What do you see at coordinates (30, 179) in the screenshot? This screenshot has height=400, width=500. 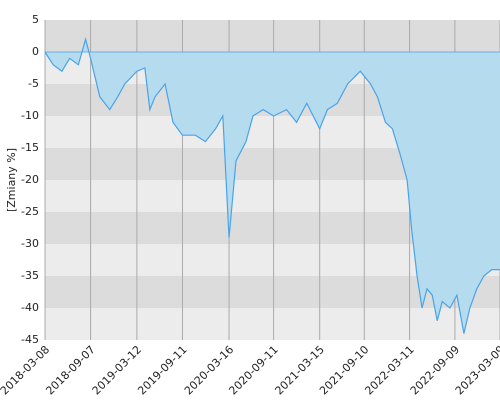 I see `y-tick-label: -20` at bounding box center [30, 179].